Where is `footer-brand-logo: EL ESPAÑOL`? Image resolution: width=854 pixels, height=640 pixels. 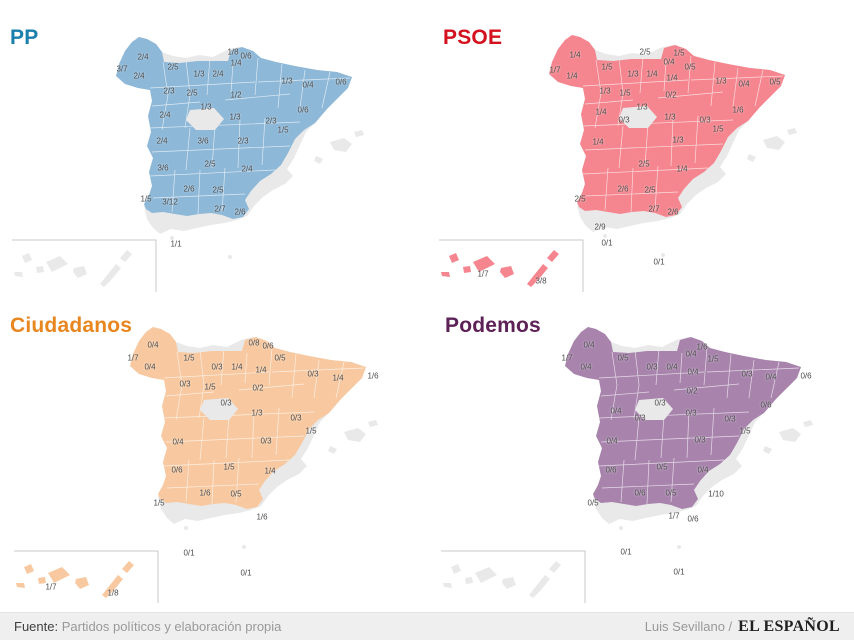 footer-brand-logo: EL ESPAÑOL is located at coordinates (789, 626).